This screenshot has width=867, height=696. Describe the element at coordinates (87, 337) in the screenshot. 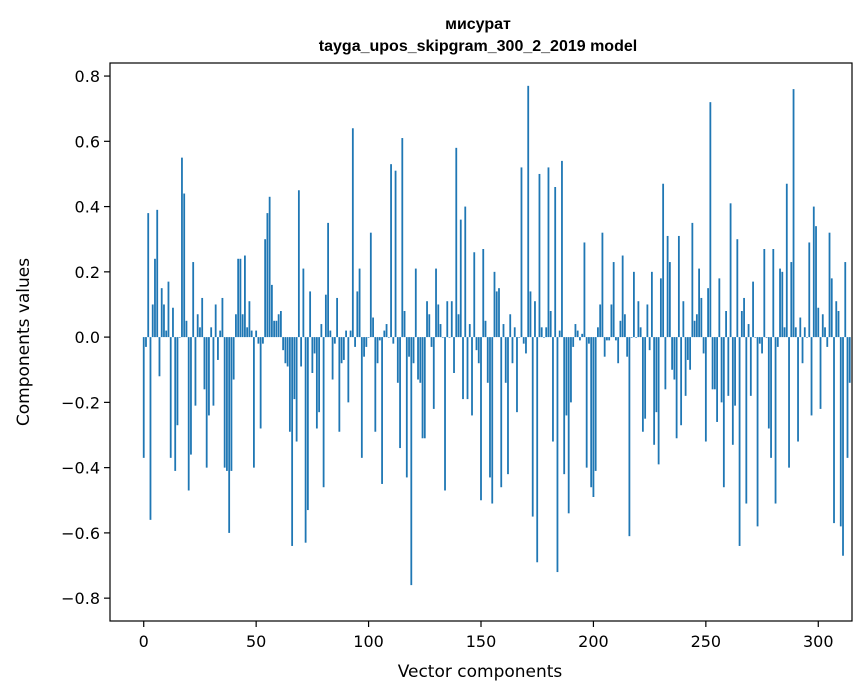

I see `y-tick-label: 0.0` at that location.